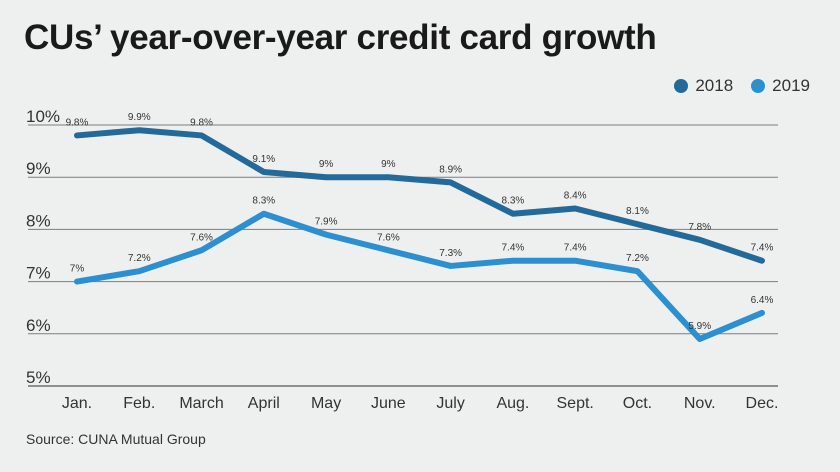 The height and width of the screenshot is (472, 840). I want to click on x-tick-label: June, so click(388, 403).